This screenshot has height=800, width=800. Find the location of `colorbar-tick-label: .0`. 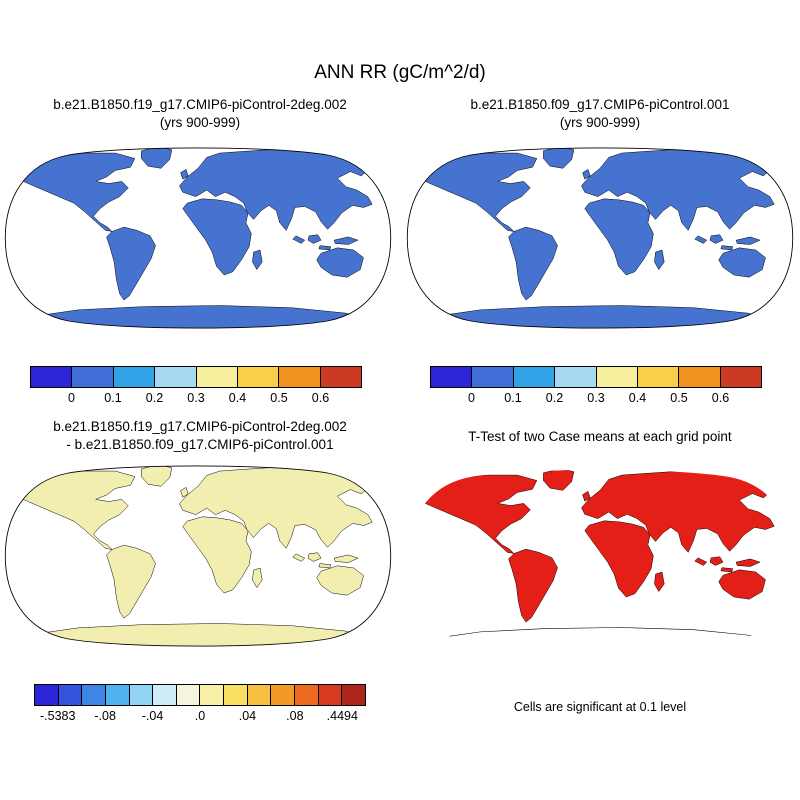

colorbar-tick-label: .0 is located at coordinates (200, 716).